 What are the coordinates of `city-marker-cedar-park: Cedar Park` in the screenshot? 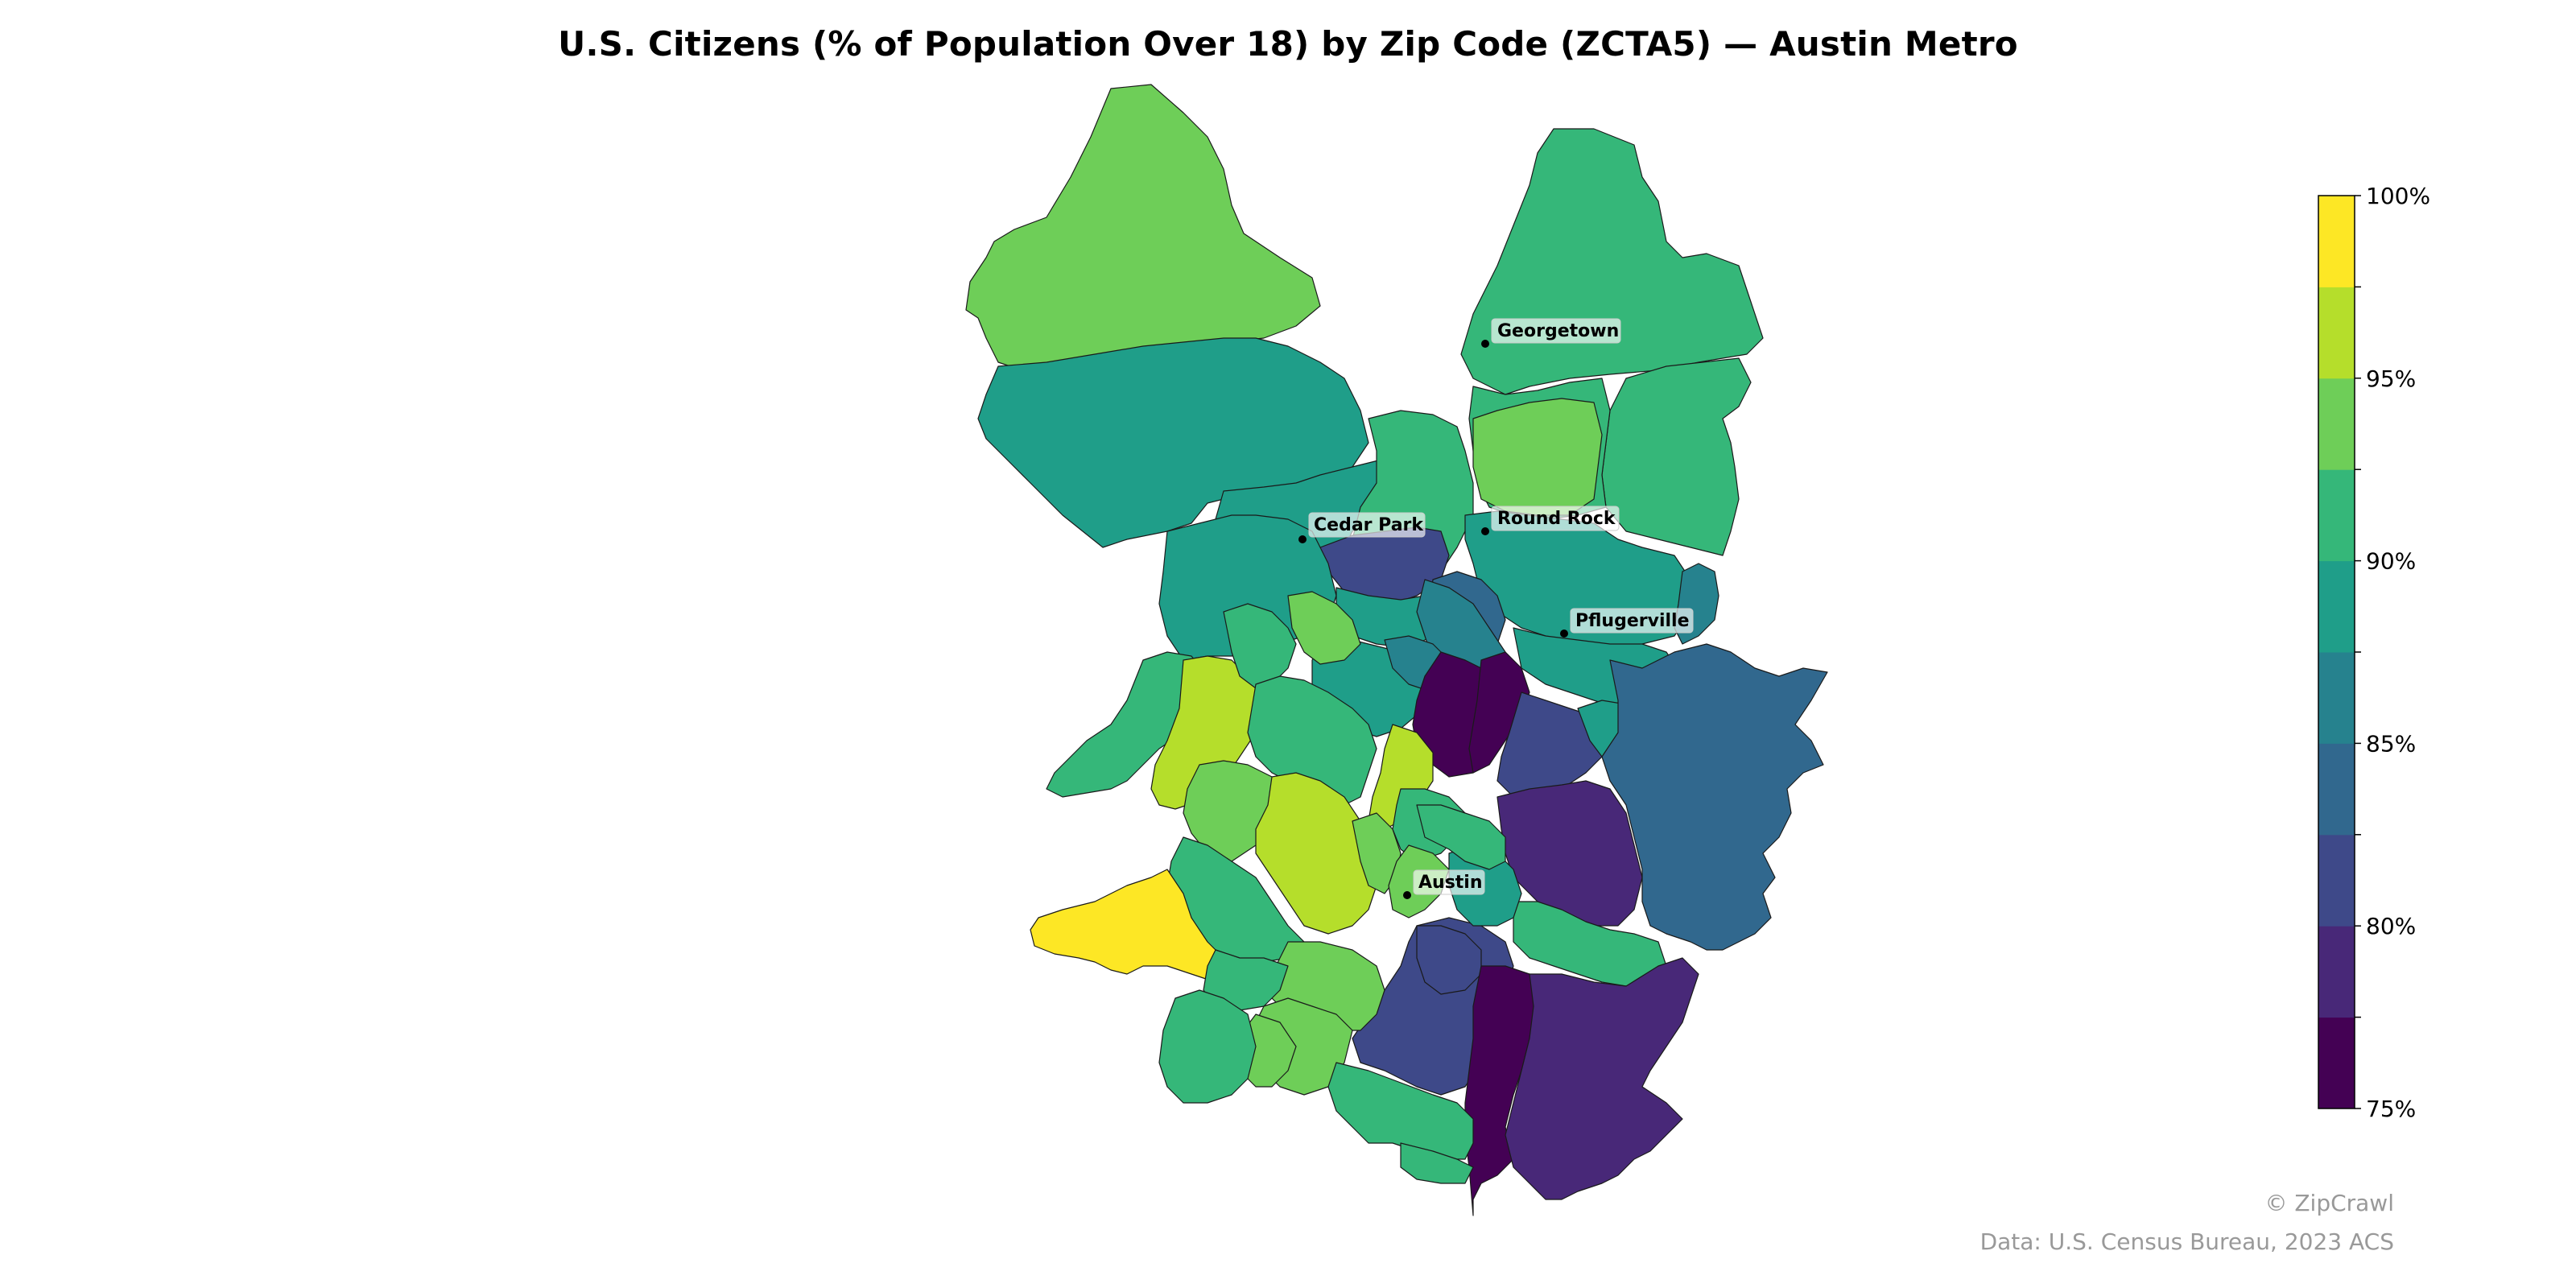 It's located at (1362, 527).